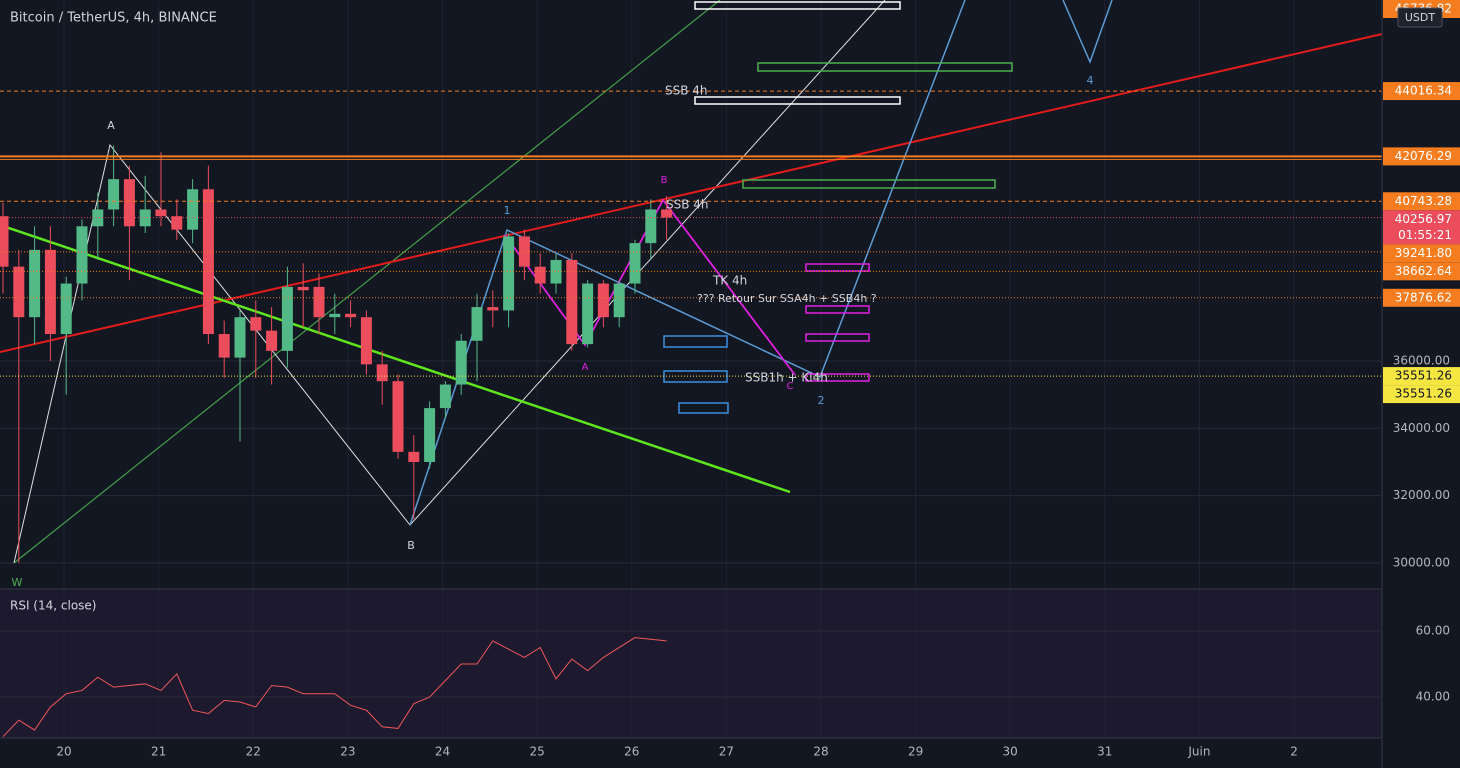  I want to click on rsi-line, so click(334, 687).